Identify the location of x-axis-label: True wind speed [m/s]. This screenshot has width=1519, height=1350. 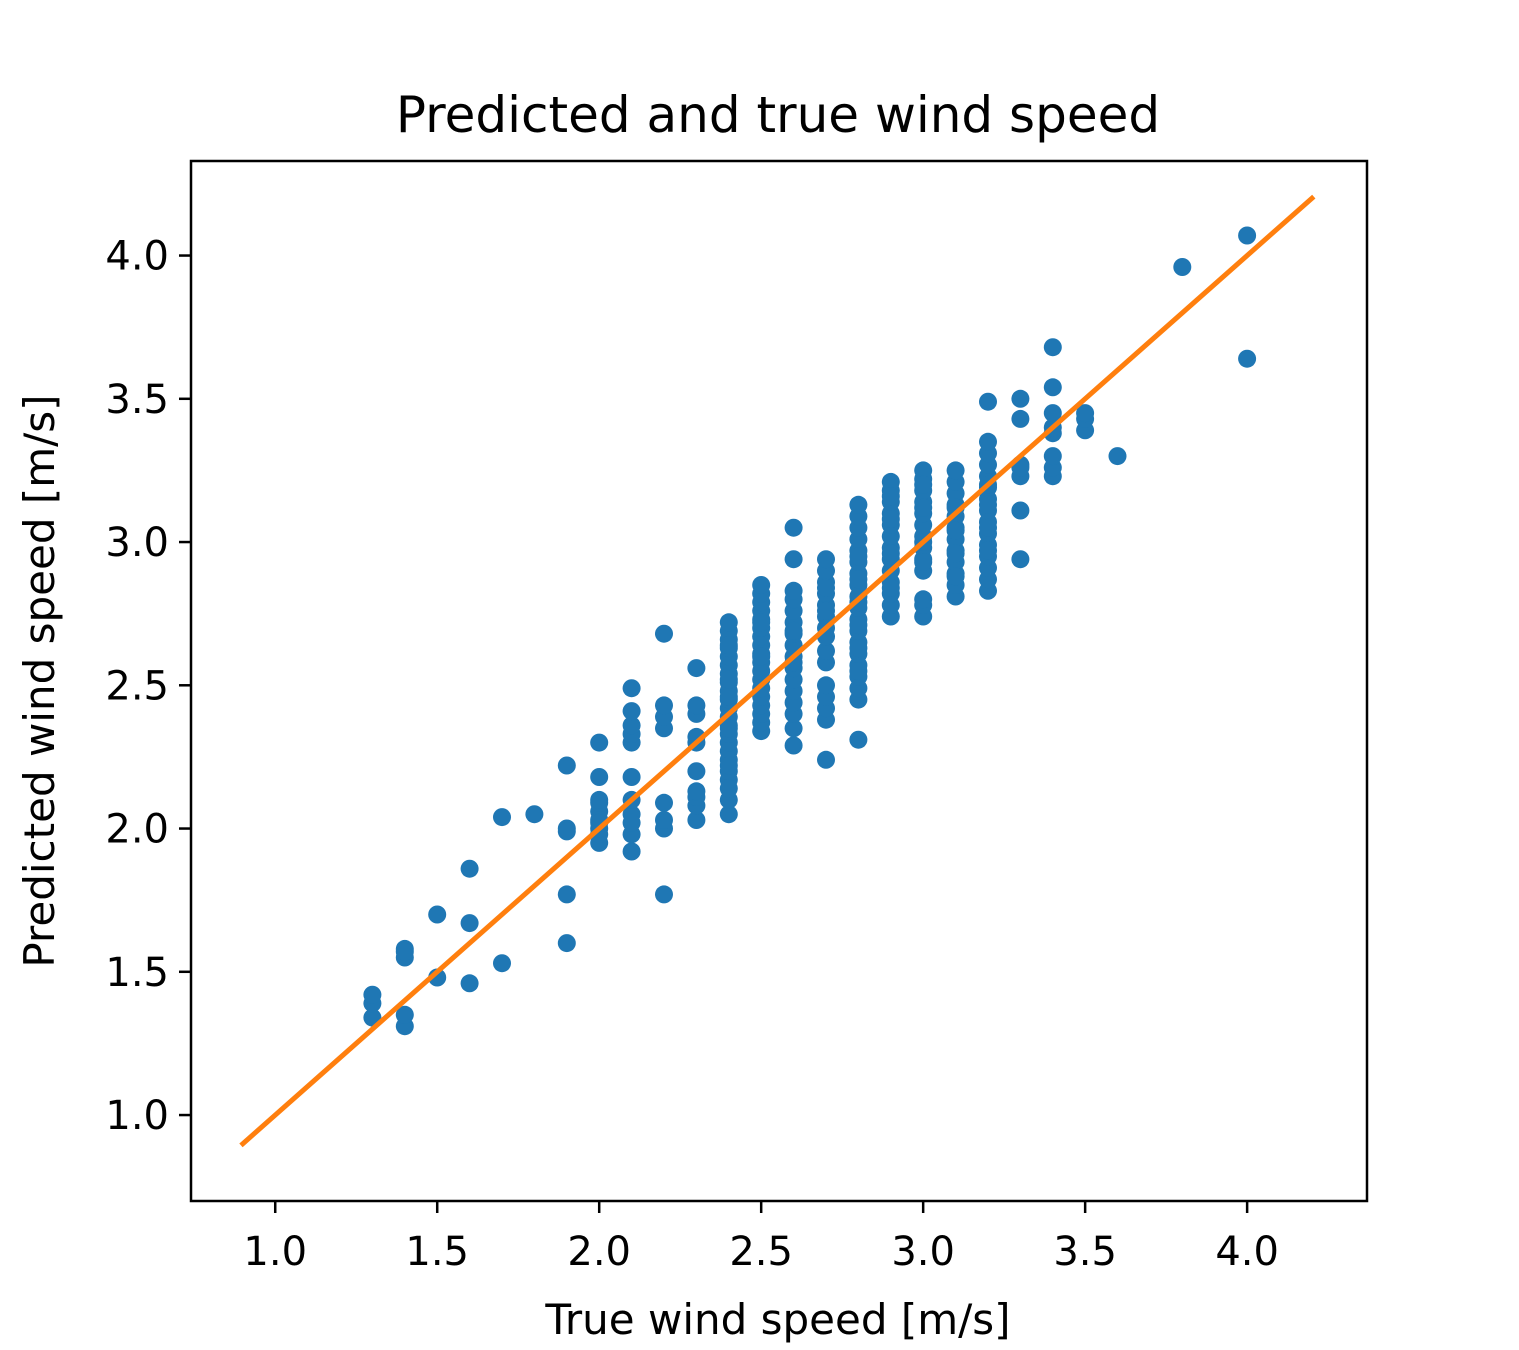
(777, 1319).